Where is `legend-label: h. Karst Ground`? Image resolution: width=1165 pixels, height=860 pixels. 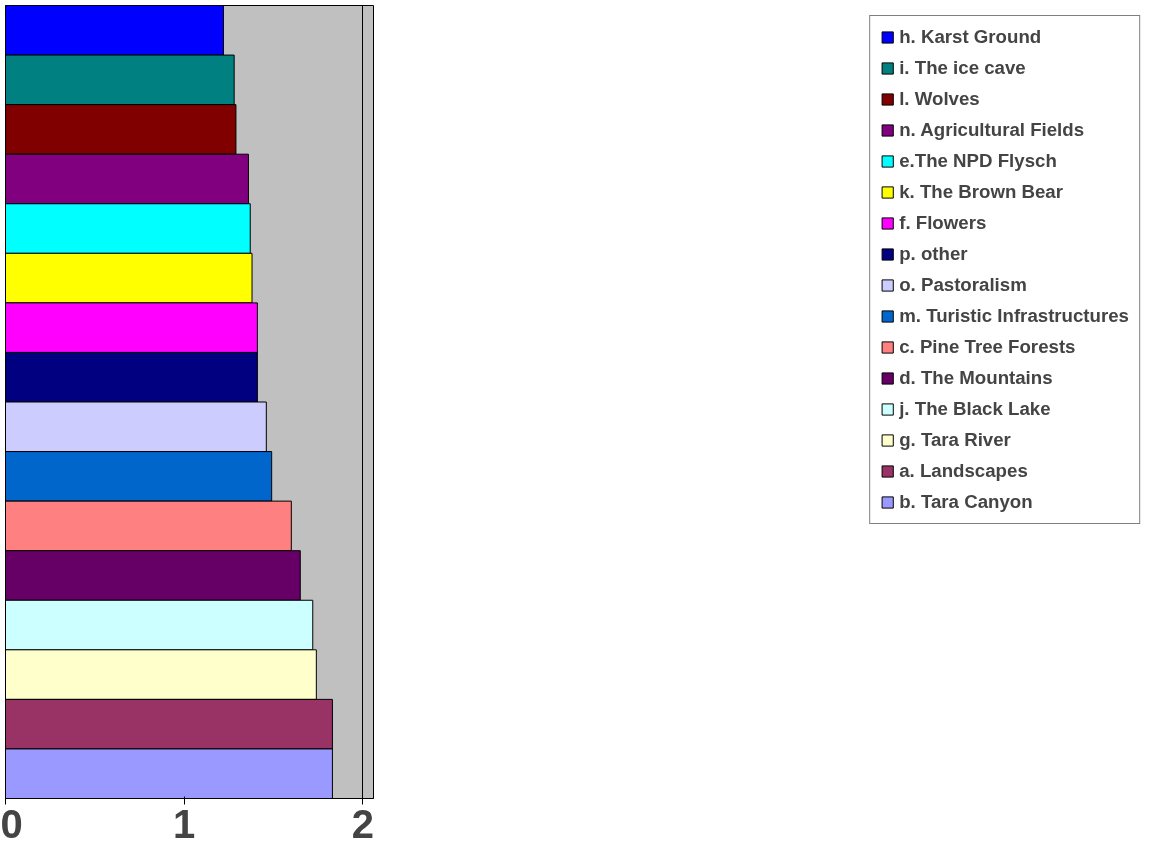 legend-label: h. Karst Ground is located at coordinates (970, 37).